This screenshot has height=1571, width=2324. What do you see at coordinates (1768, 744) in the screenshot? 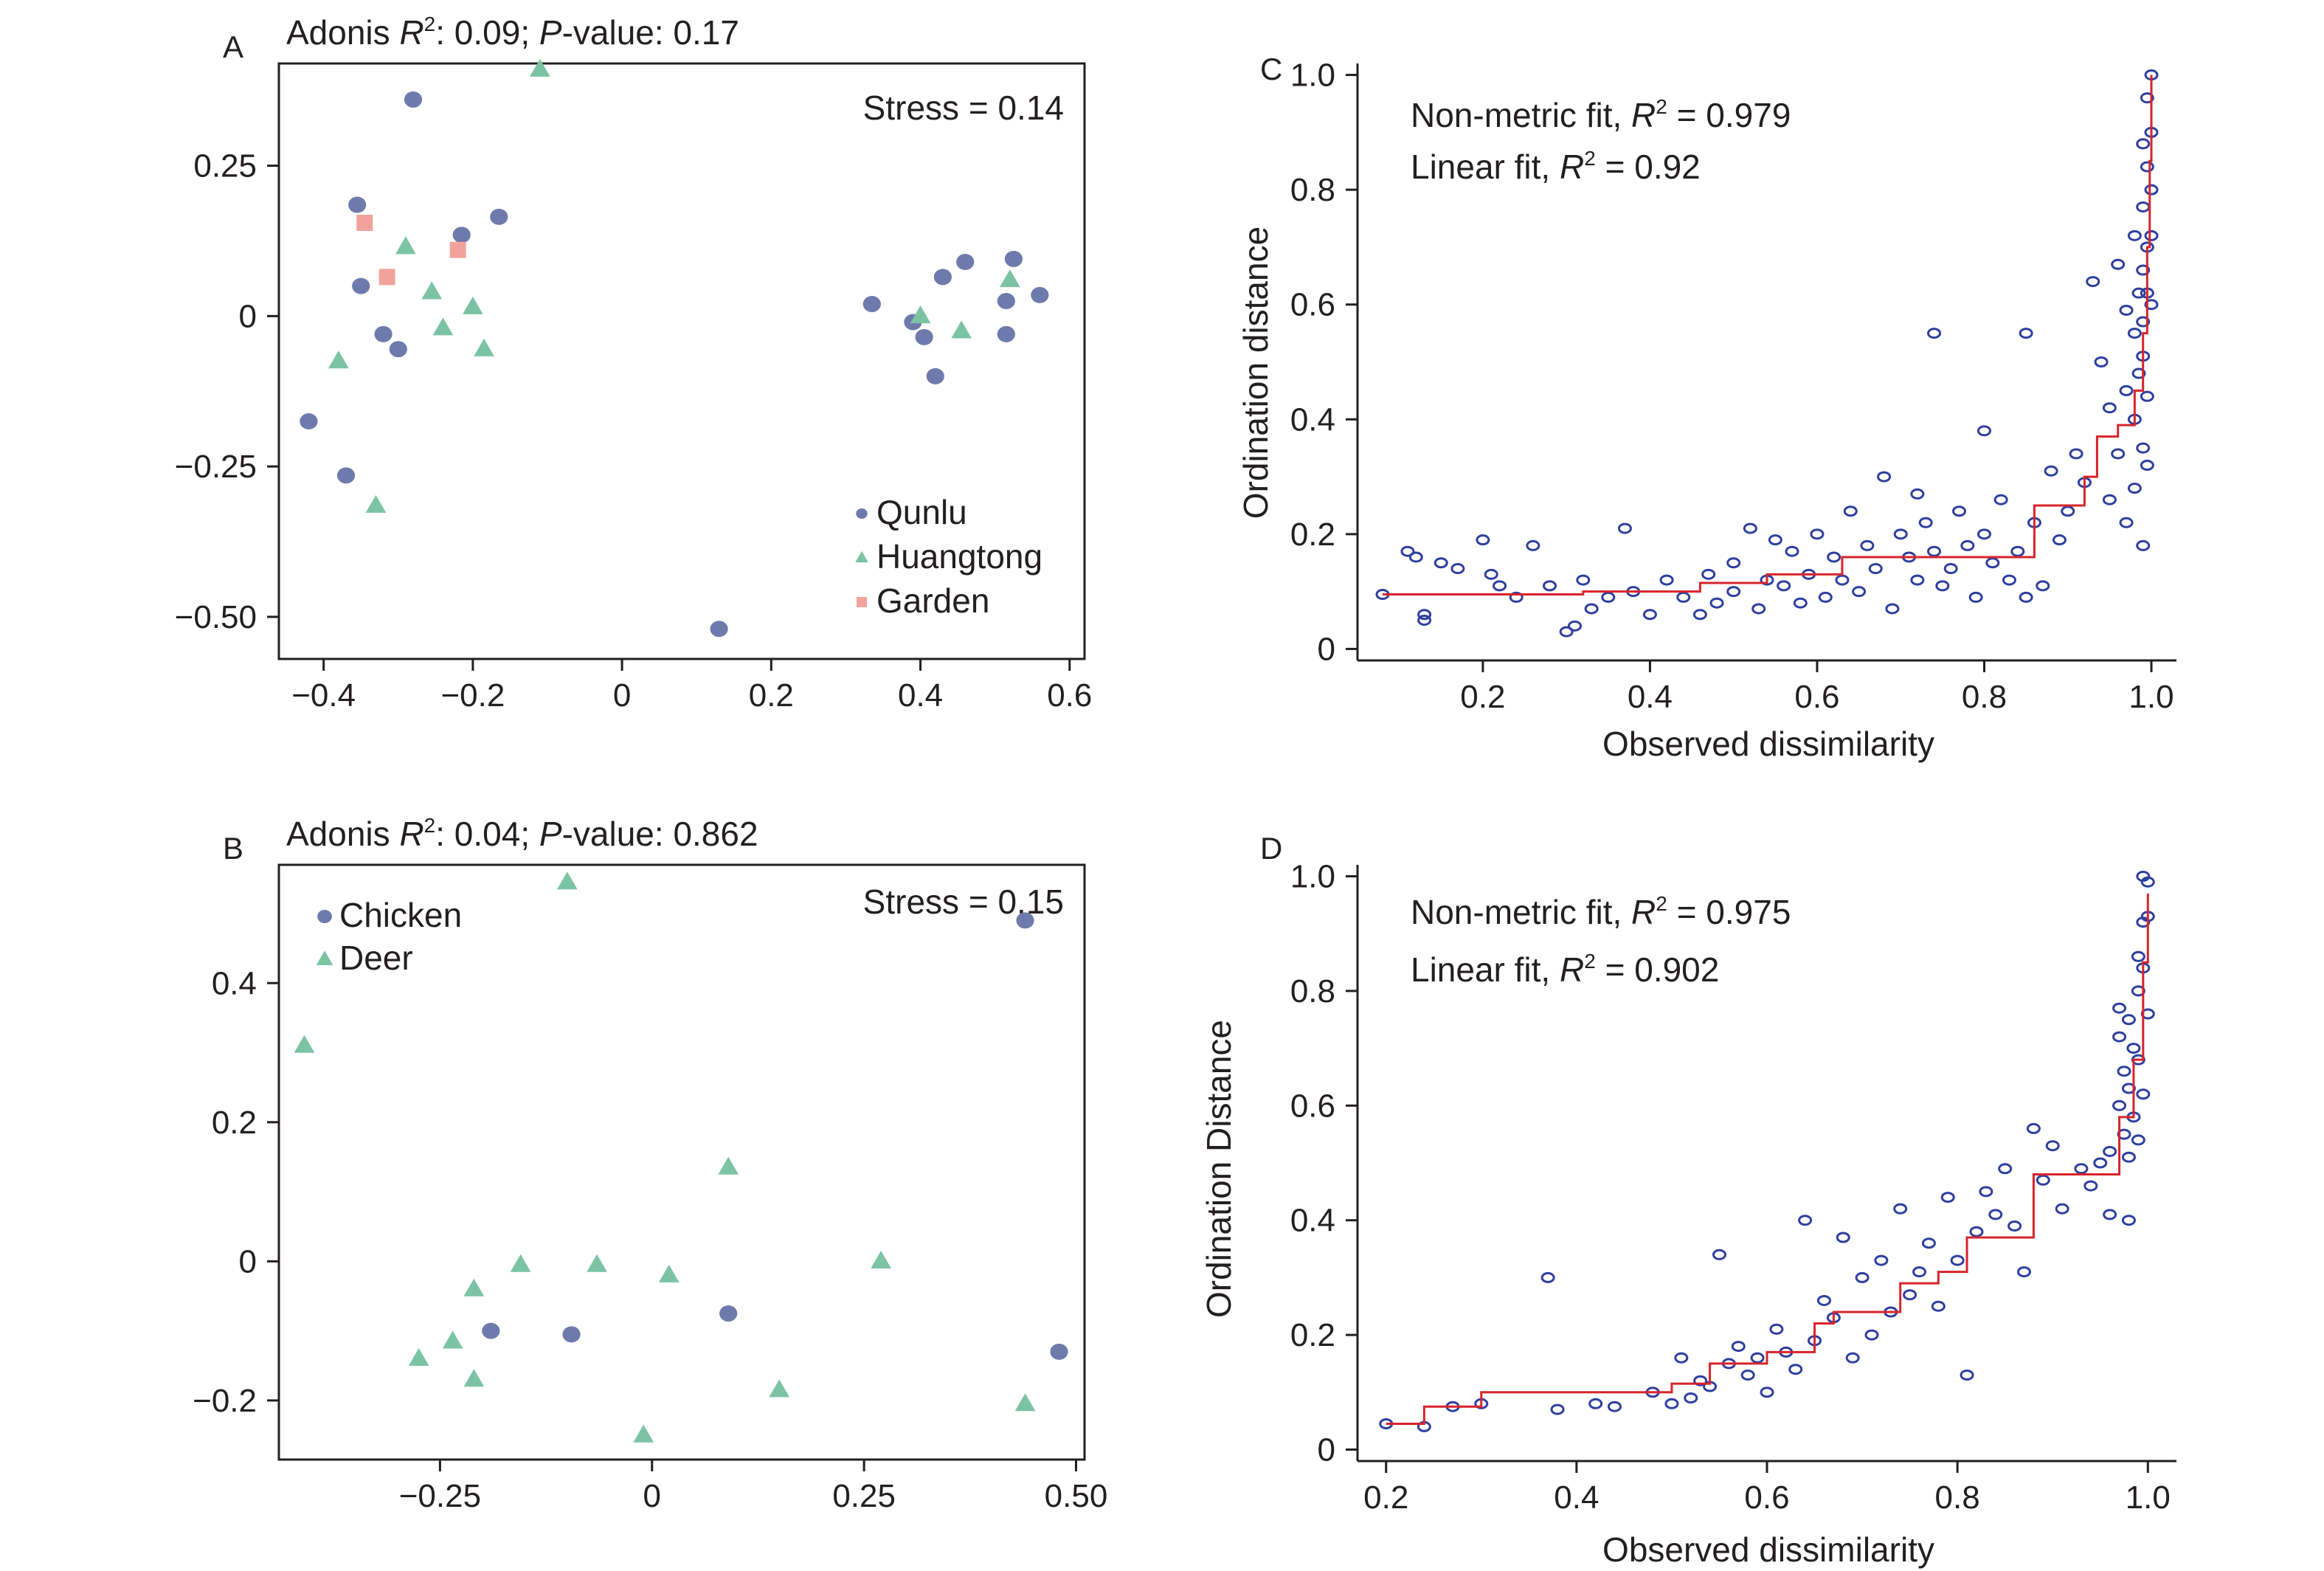
I see `x-axis-label-c: Observed dissimilarity` at bounding box center [1768, 744].